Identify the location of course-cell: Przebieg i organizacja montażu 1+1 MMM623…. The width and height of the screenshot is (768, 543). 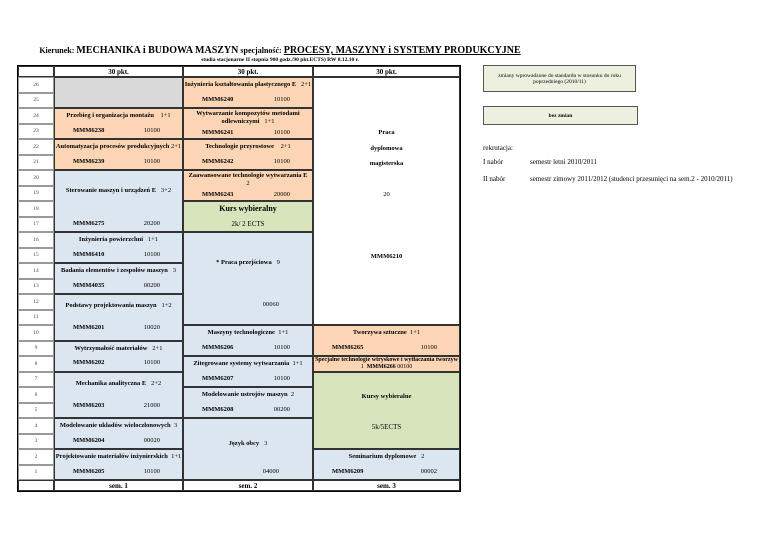
(118, 123).